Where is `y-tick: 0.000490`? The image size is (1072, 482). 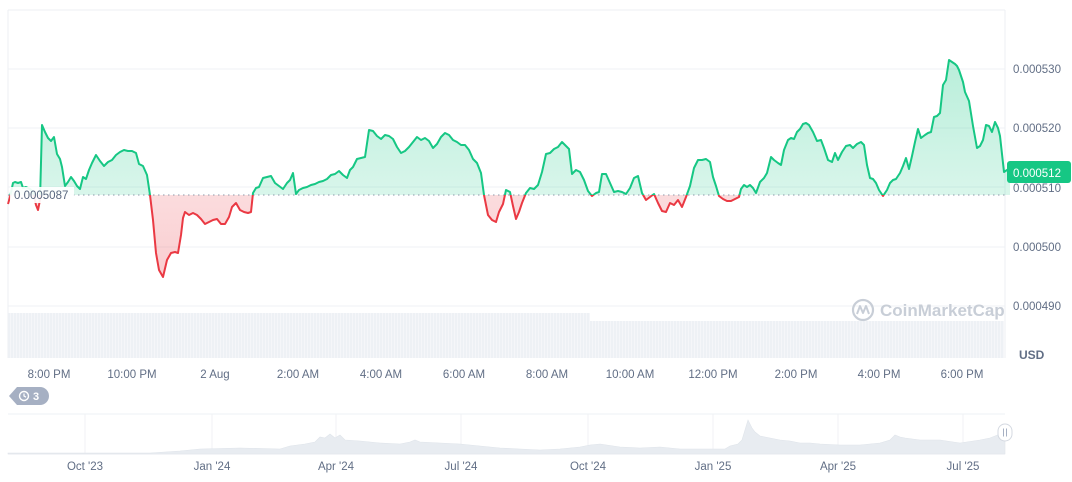 y-tick: 0.000490 is located at coordinates (1037, 307).